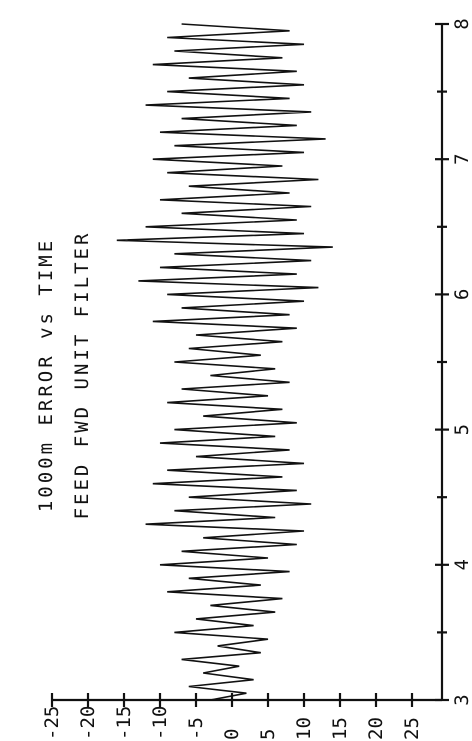 The image size is (472, 741). What do you see at coordinates (46, 375) in the screenshot?
I see `chart-title: 1000m ERROR vs TIME` at bounding box center [46, 375].